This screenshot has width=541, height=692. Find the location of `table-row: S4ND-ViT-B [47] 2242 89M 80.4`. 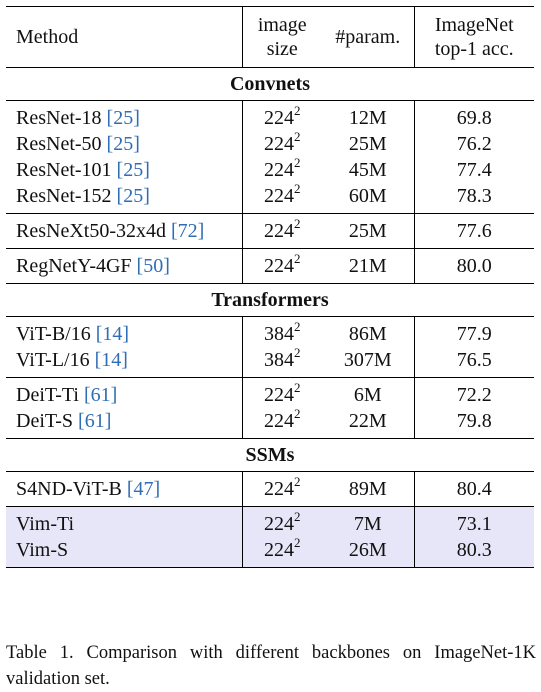

table-row: S4ND-ViT-B [47] 2242 89M 80.4 is located at coordinates (270, 489).